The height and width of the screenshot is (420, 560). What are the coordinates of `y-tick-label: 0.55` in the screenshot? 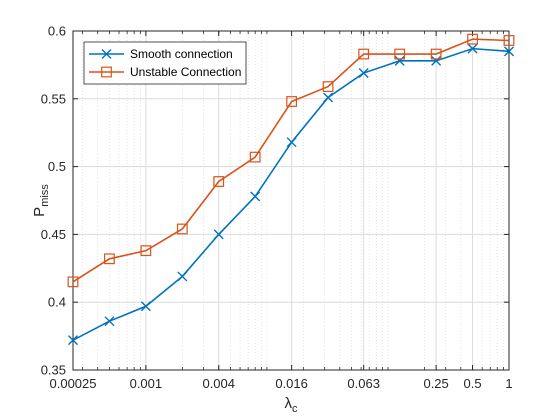 It's located at (53, 98).